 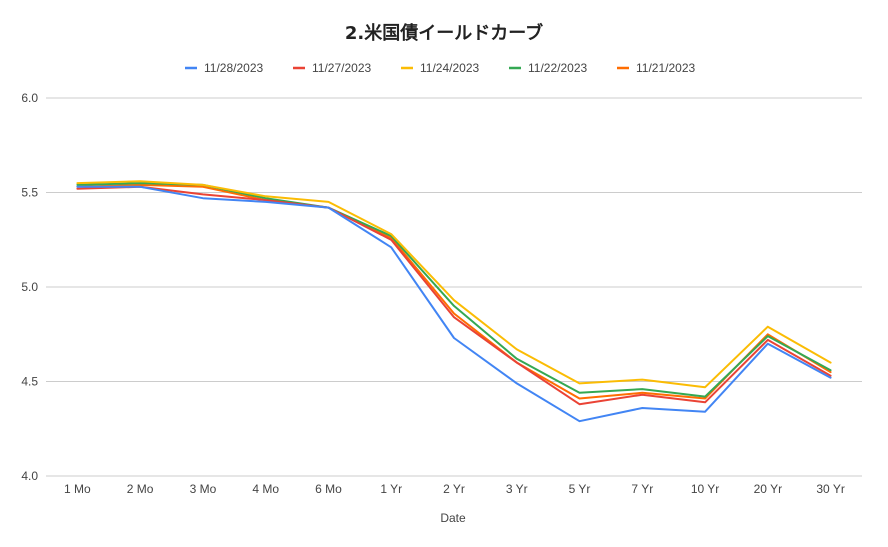 What do you see at coordinates (391, 489) in the screenshot?
I see `x-tick-label: 1 Yr` at bounding box center [391, 489].